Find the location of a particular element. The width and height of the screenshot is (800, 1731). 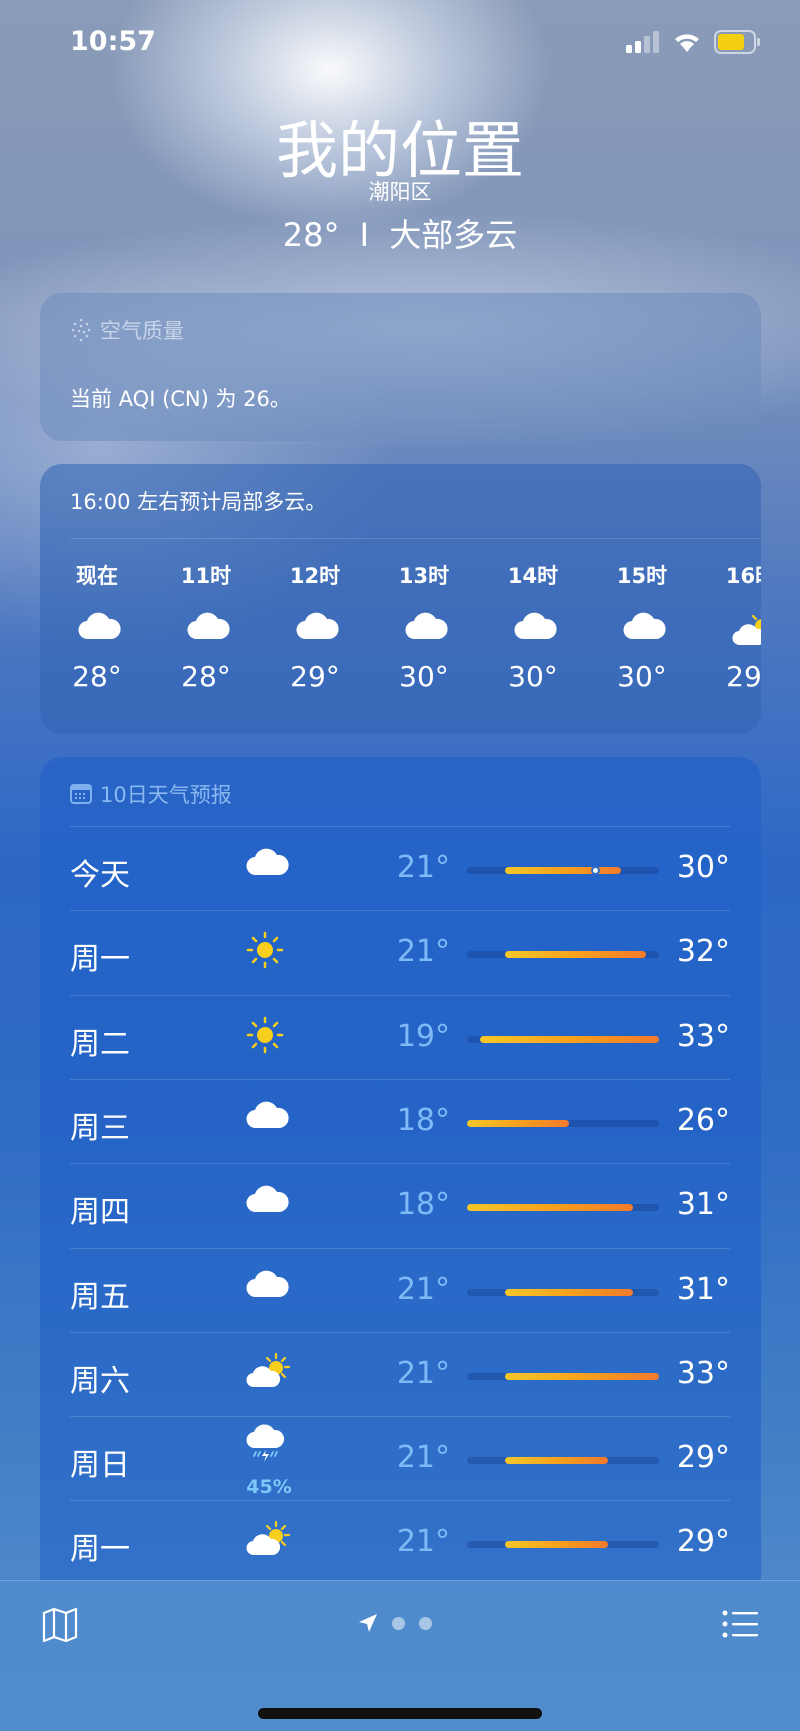

page-indicator is located at coordinates (395, 1623).